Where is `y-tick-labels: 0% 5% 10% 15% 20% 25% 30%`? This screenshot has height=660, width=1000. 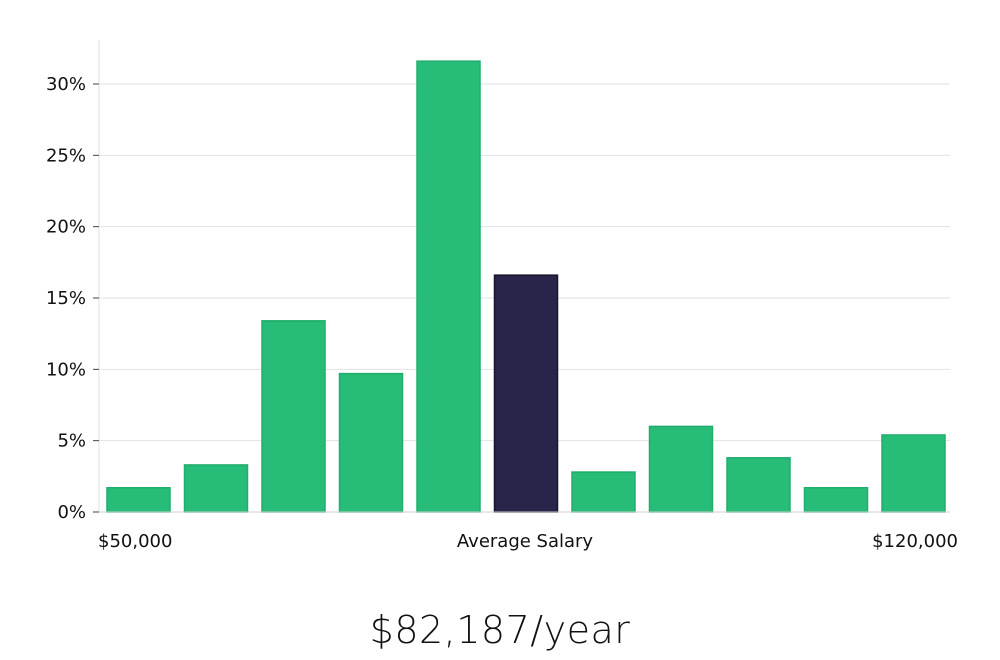 y-tick-labels: 0% 5% 10% 15% 20% 25% 30% is located at coordinates (72, 298).